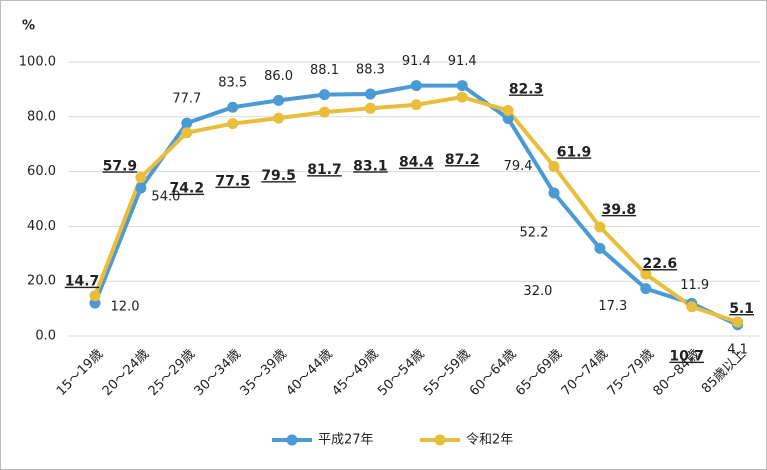  What do you see at coordinates (574, 152) in the screenshot?
I see `data-label: 61.9` at bounding box center [574, 152].